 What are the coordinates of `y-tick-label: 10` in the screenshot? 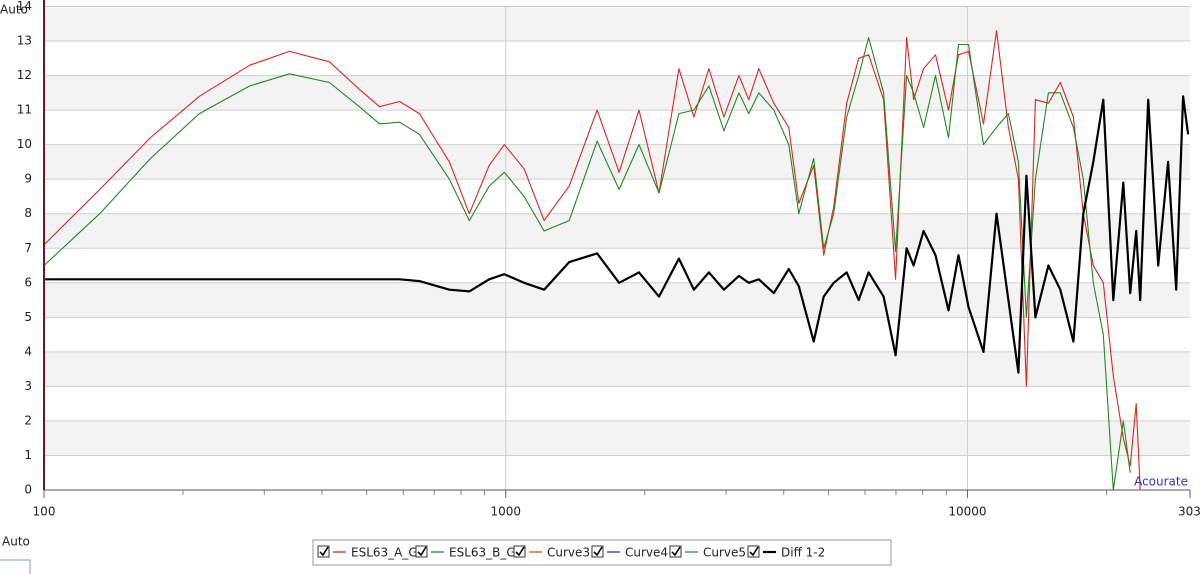 It's located at (24, 144).